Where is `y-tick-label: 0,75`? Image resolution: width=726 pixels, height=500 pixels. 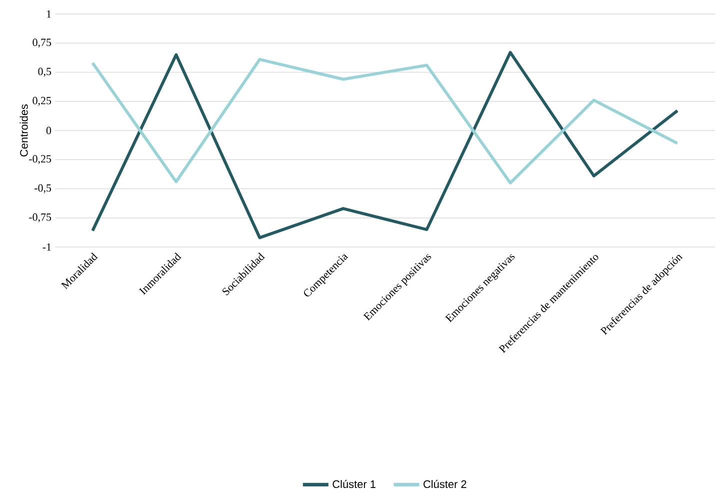 y-tick-label: 0,75 is located at coordinates (42, 43).